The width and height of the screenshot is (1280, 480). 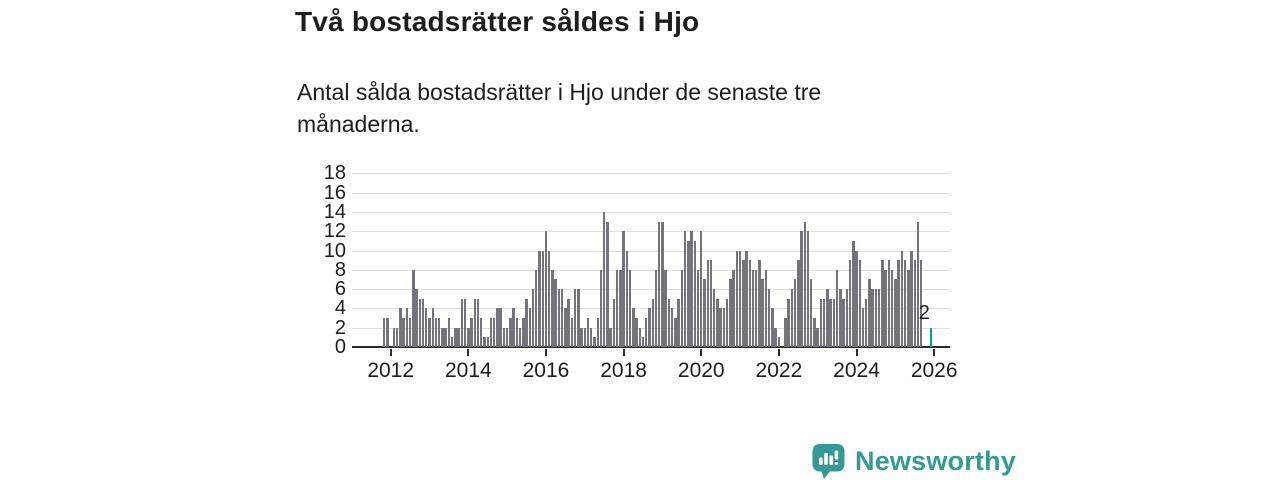 I want to click on newsworthy-logo: Newsworthy, so click(x=940, y=461).